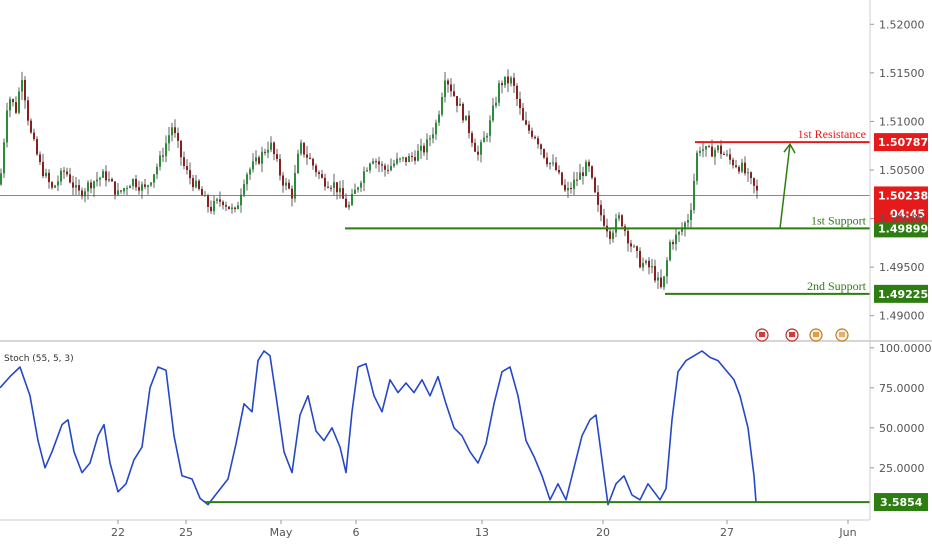  I want to click on stoch-tick-label: 100.0000, so click(905, 348).